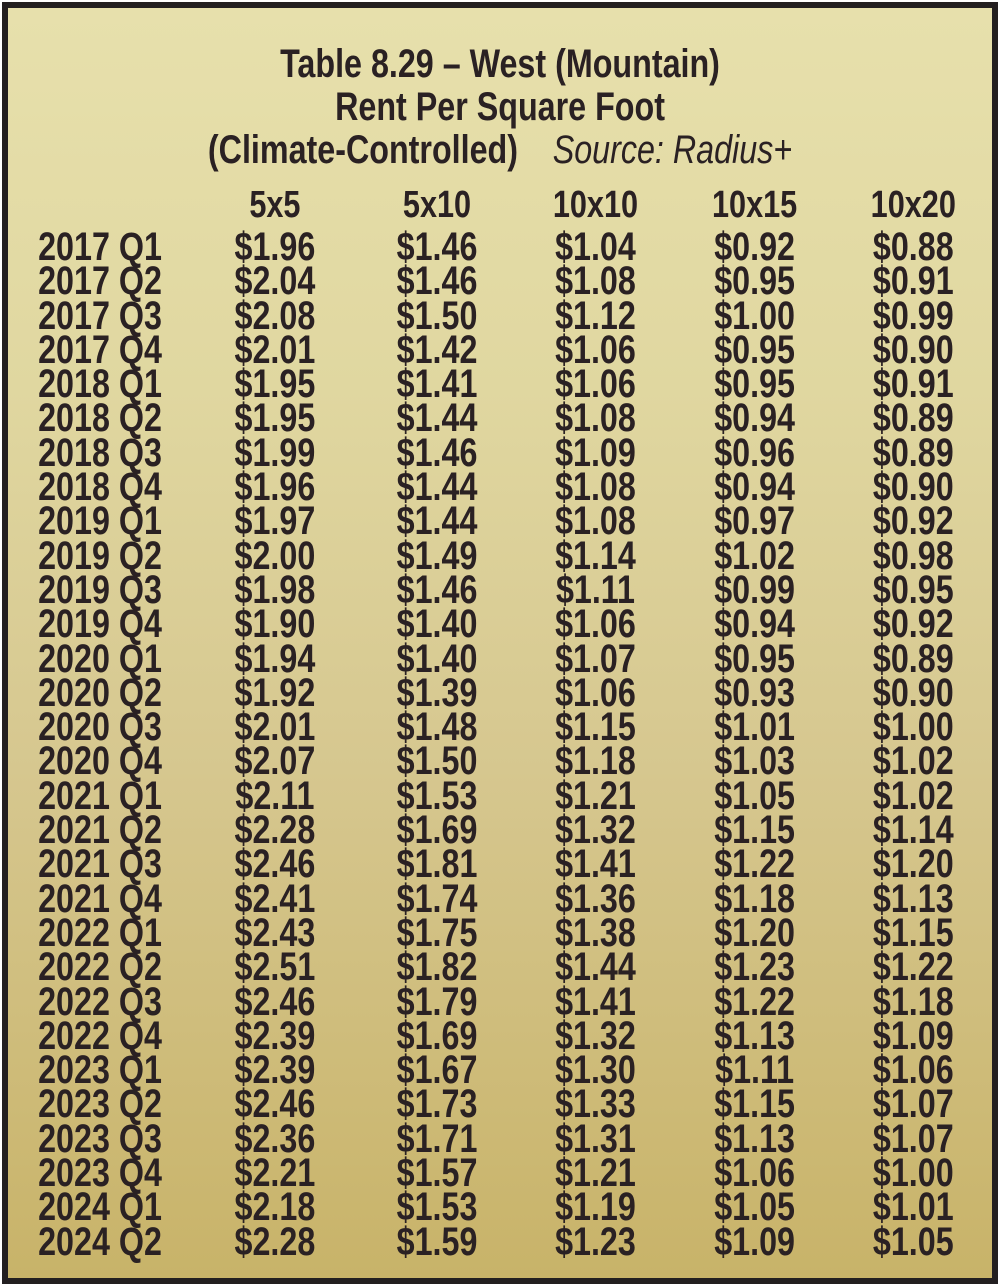  What do you see at coordinates (754, 1138) in the screenshot?
I see `cell-value: $1.13` at bounding box center [754, 1138].